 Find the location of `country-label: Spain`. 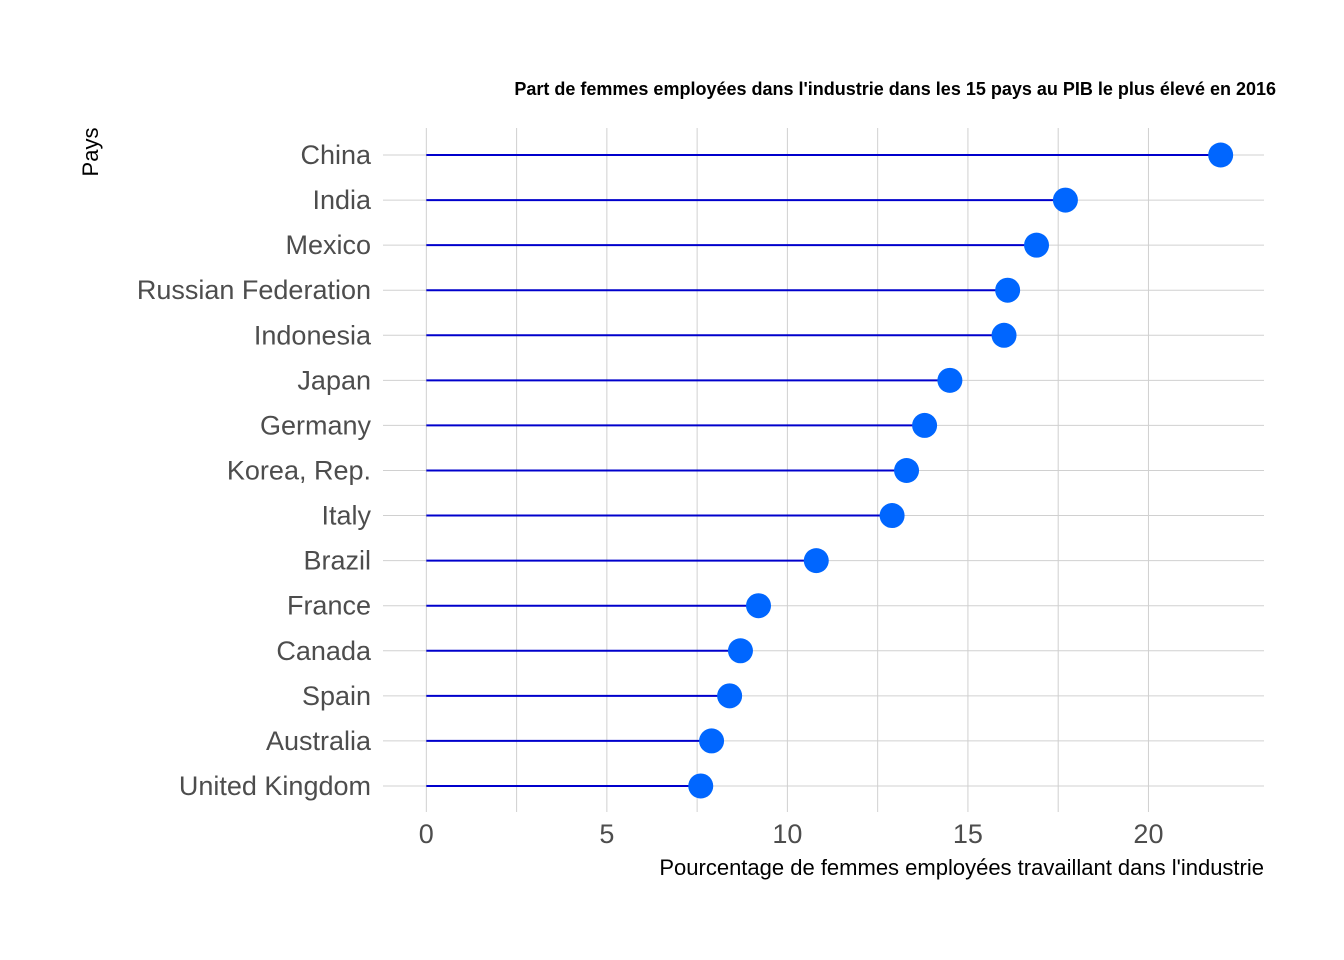

country-label: Spain is located at coordinates (336, 696).